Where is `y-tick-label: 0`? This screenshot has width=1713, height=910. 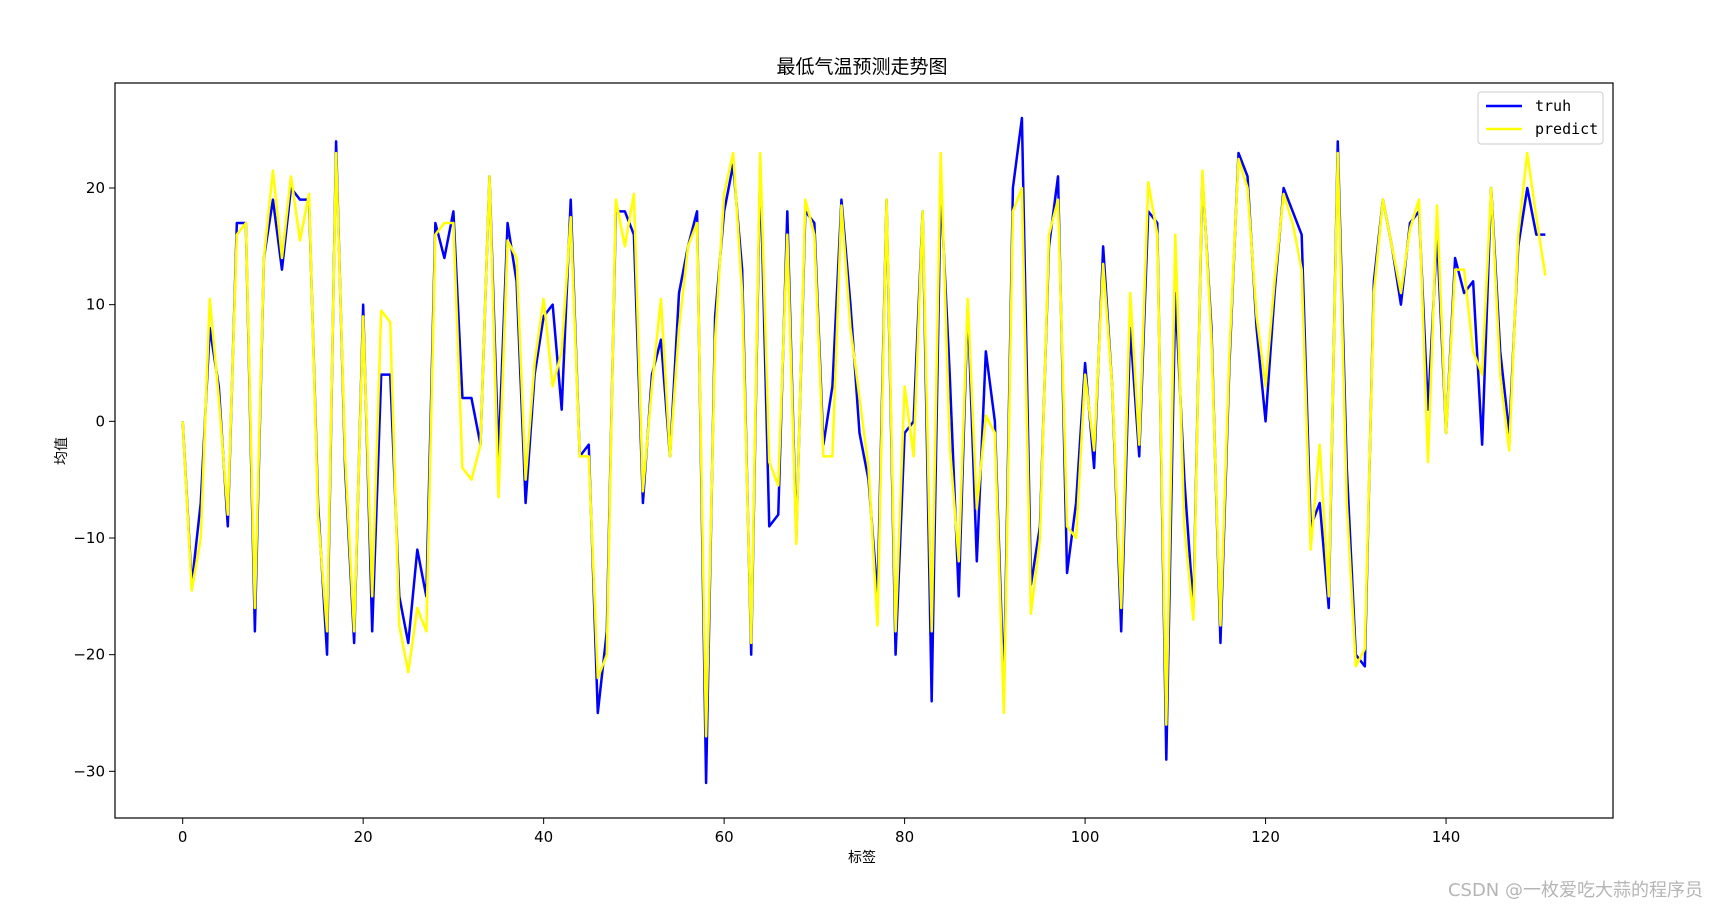 y-tick-label: 0 is located at coordinates (100, 421).